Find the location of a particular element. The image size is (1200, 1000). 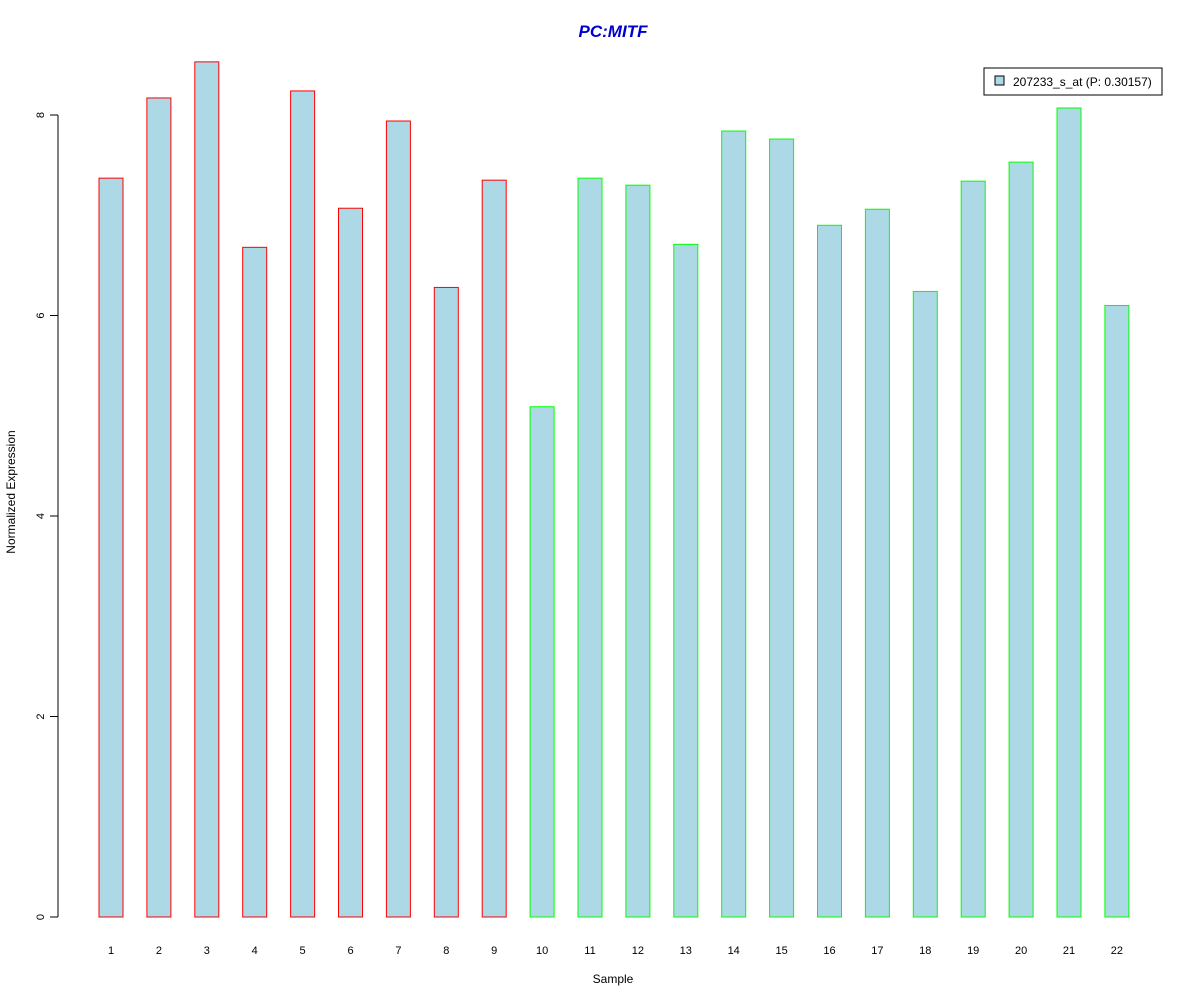

chart-title: PC:MITF is located at coordinates (614, 31).